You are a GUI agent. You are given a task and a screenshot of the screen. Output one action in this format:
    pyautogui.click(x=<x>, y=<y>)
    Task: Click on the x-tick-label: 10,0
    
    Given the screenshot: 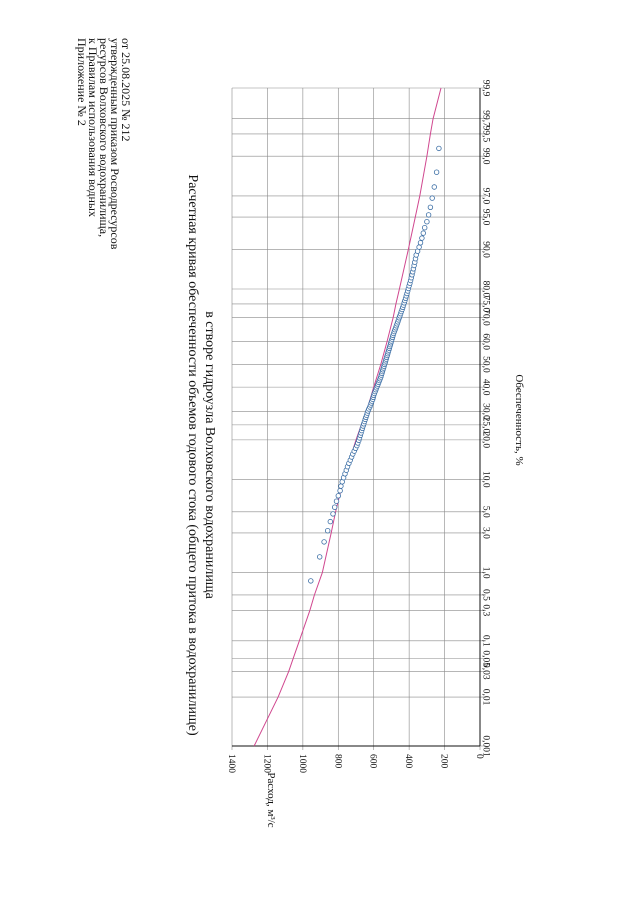 What is the action you would take?
    pyautogui.click(x=485, y=479)
    